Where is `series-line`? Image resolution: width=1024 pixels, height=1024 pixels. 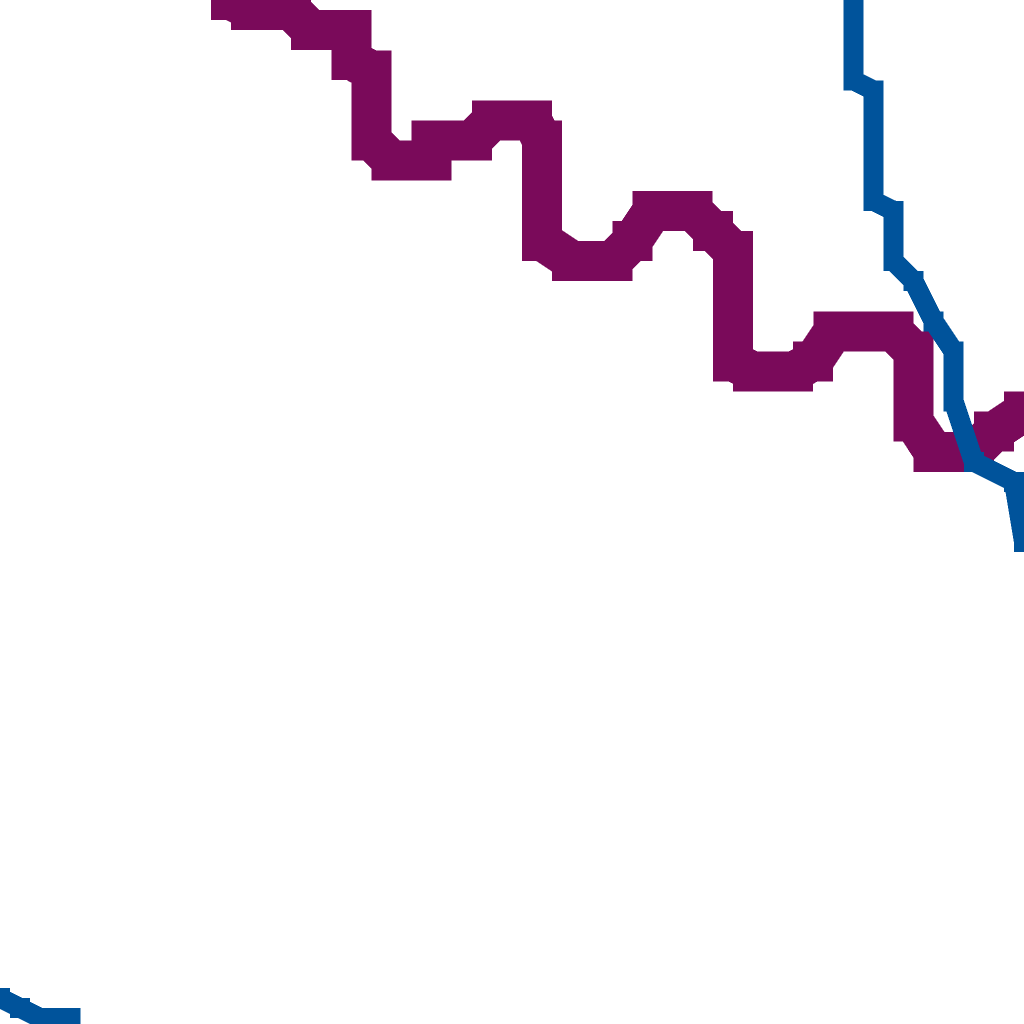 series-line is located at coordinates (35, 1006).